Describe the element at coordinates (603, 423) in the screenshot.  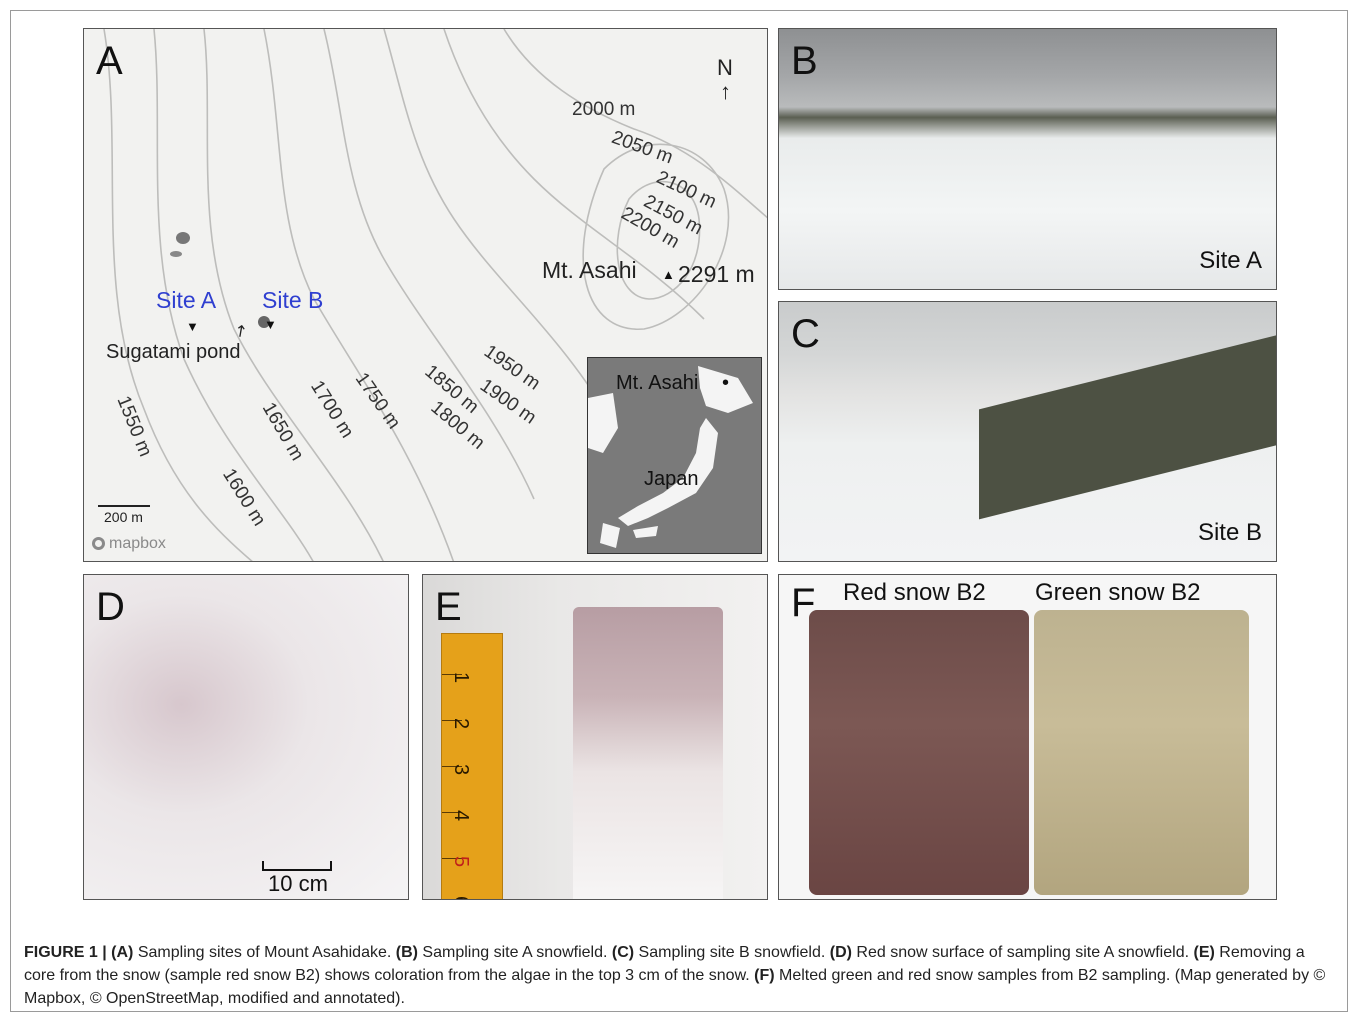
I see `korea-shape` at that location.